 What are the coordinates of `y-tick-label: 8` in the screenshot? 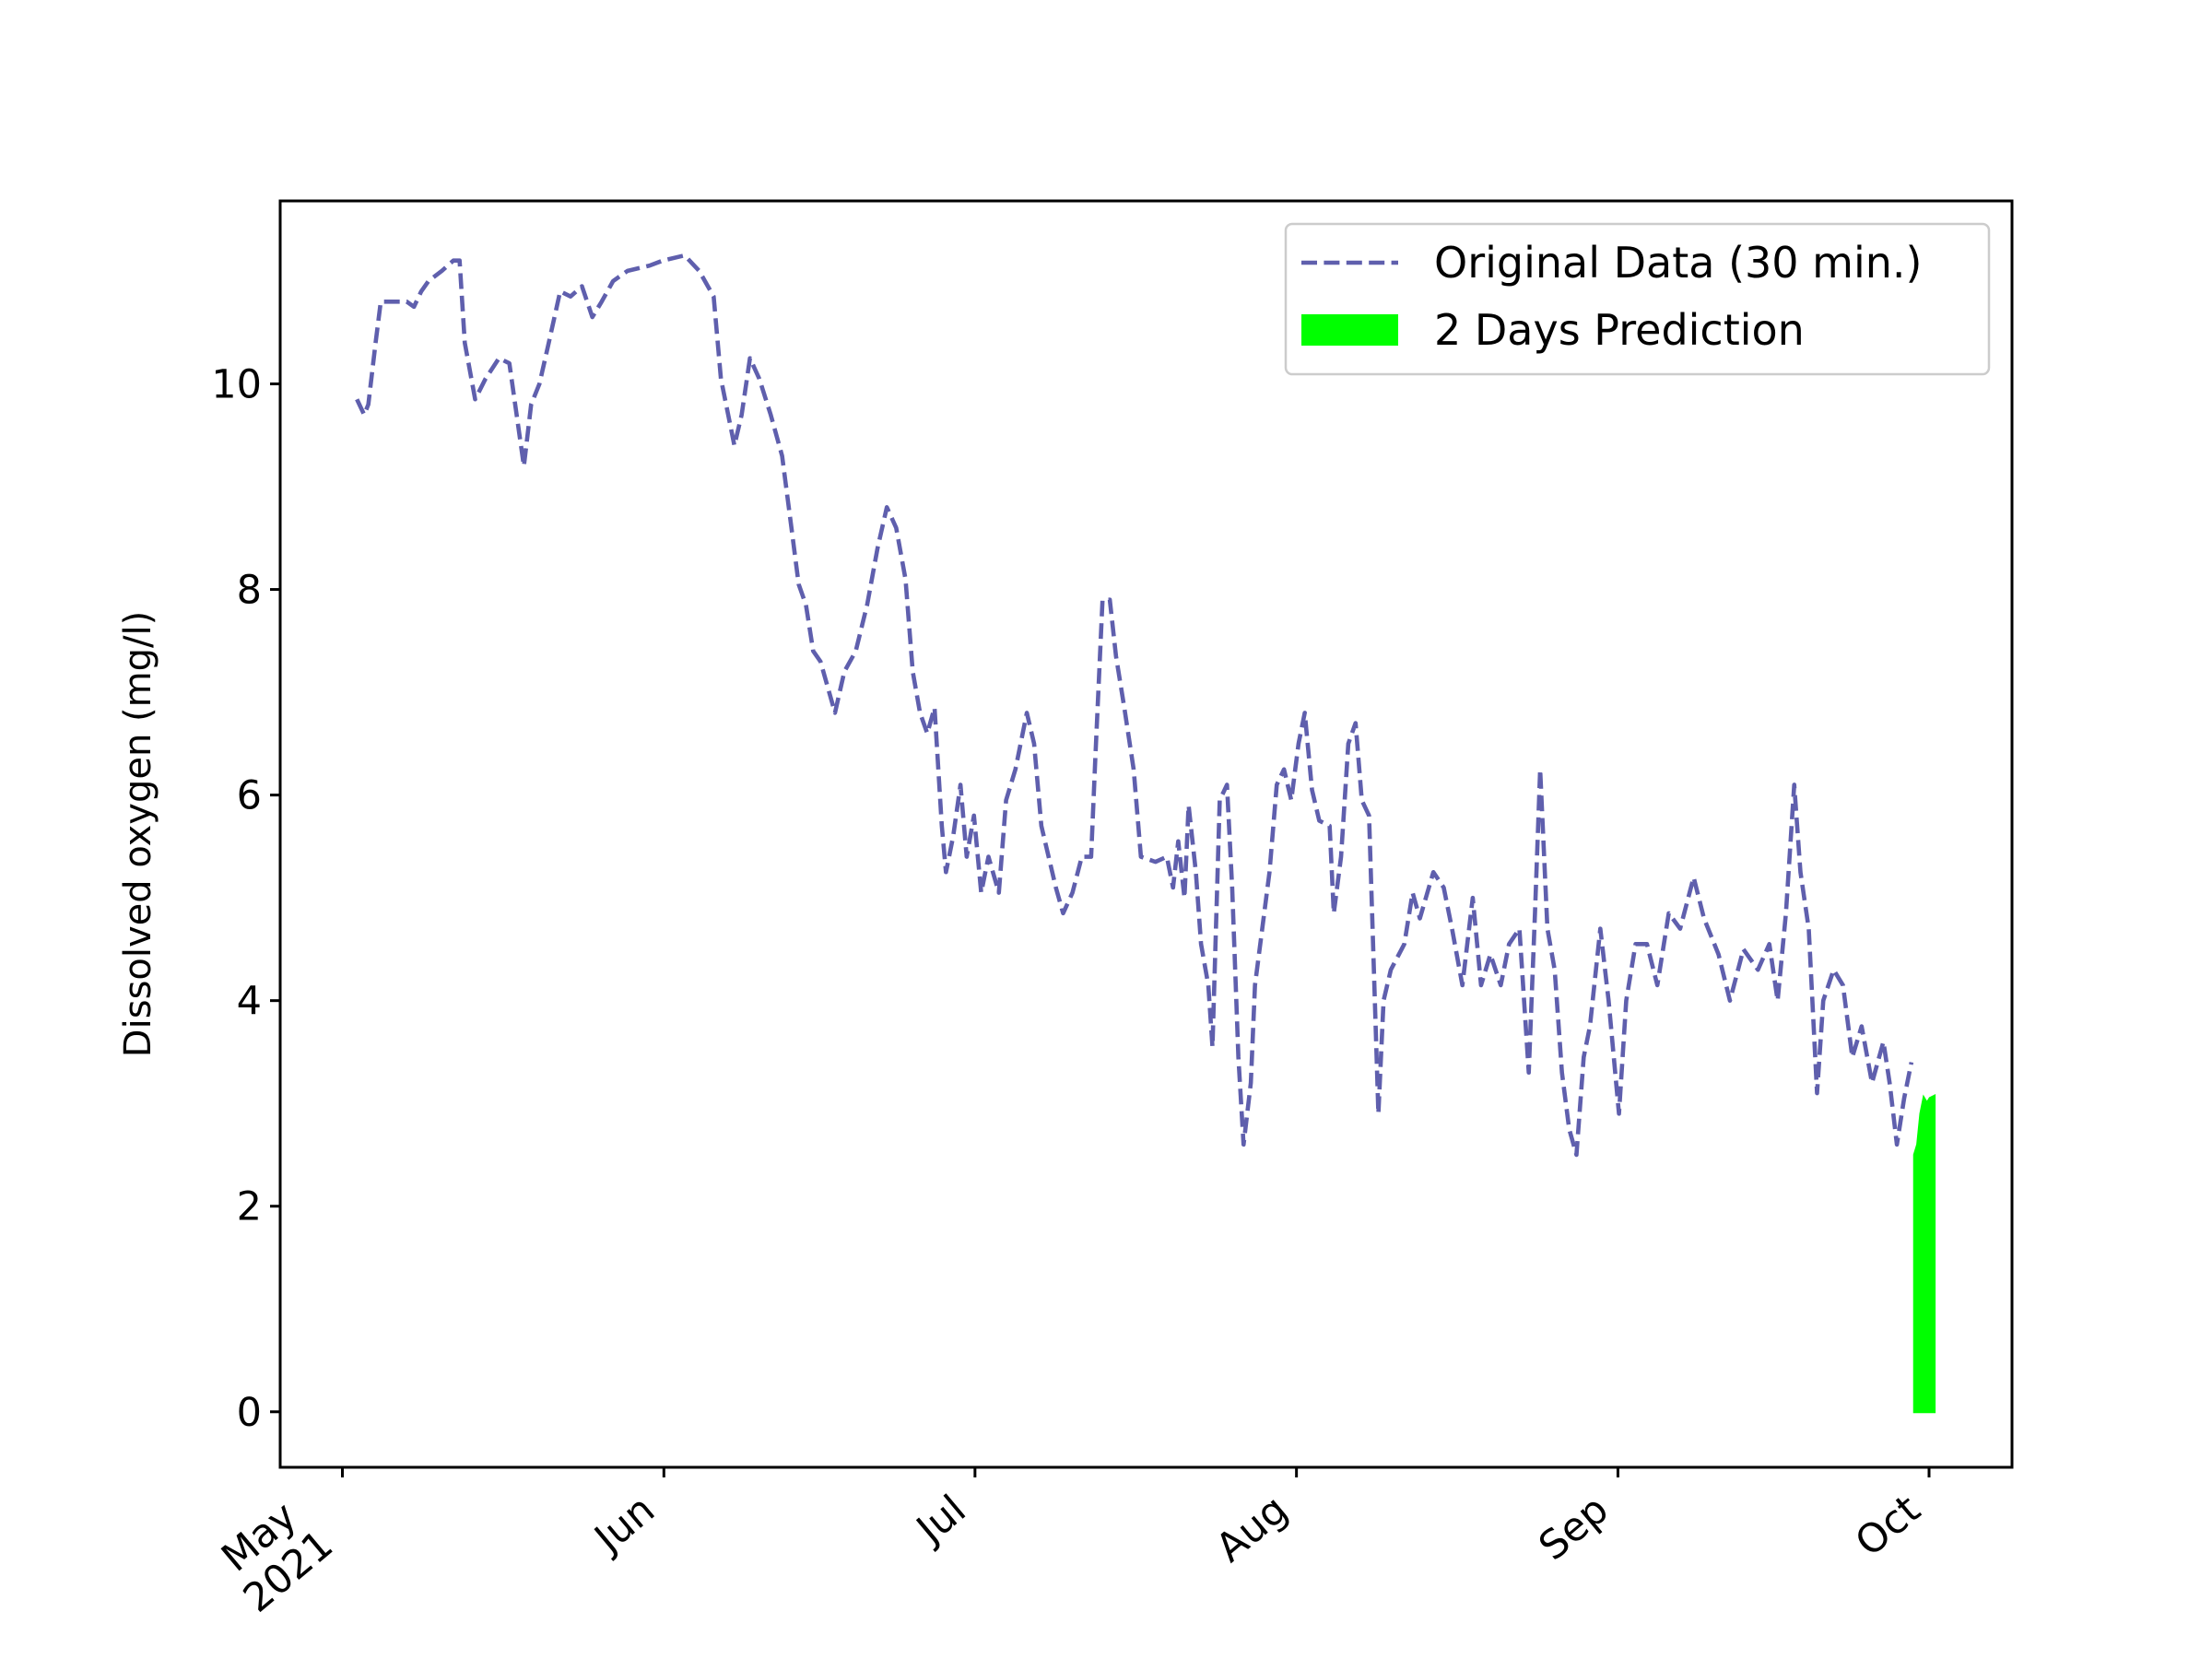 It's located at (249, 591).